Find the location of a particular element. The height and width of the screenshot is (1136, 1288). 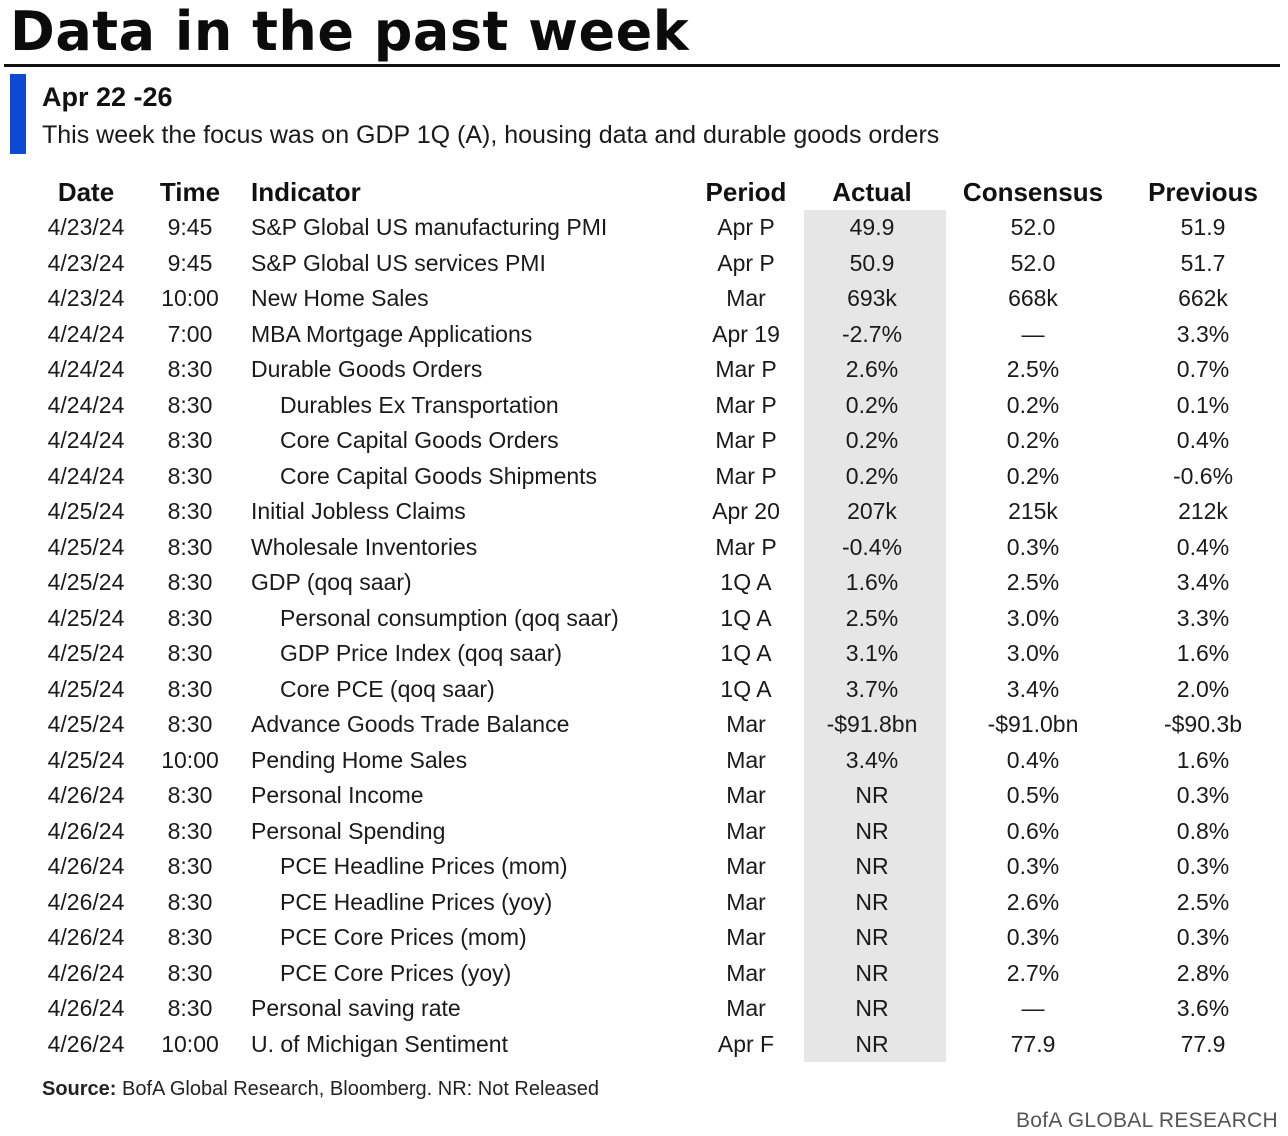

cell-consensus: 668k is located at coordinates (1033, 298).